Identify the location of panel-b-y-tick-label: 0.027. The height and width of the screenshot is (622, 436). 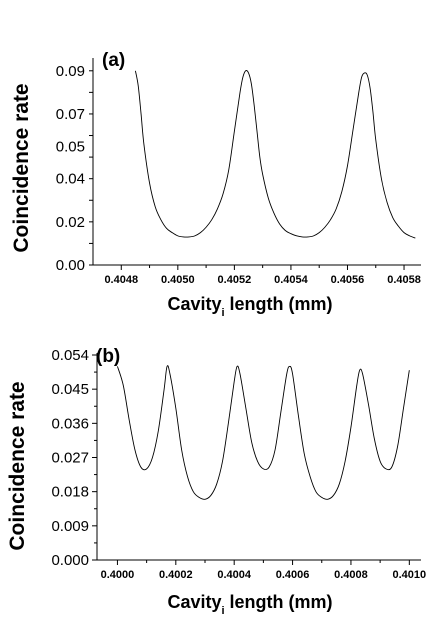
(70, 458).